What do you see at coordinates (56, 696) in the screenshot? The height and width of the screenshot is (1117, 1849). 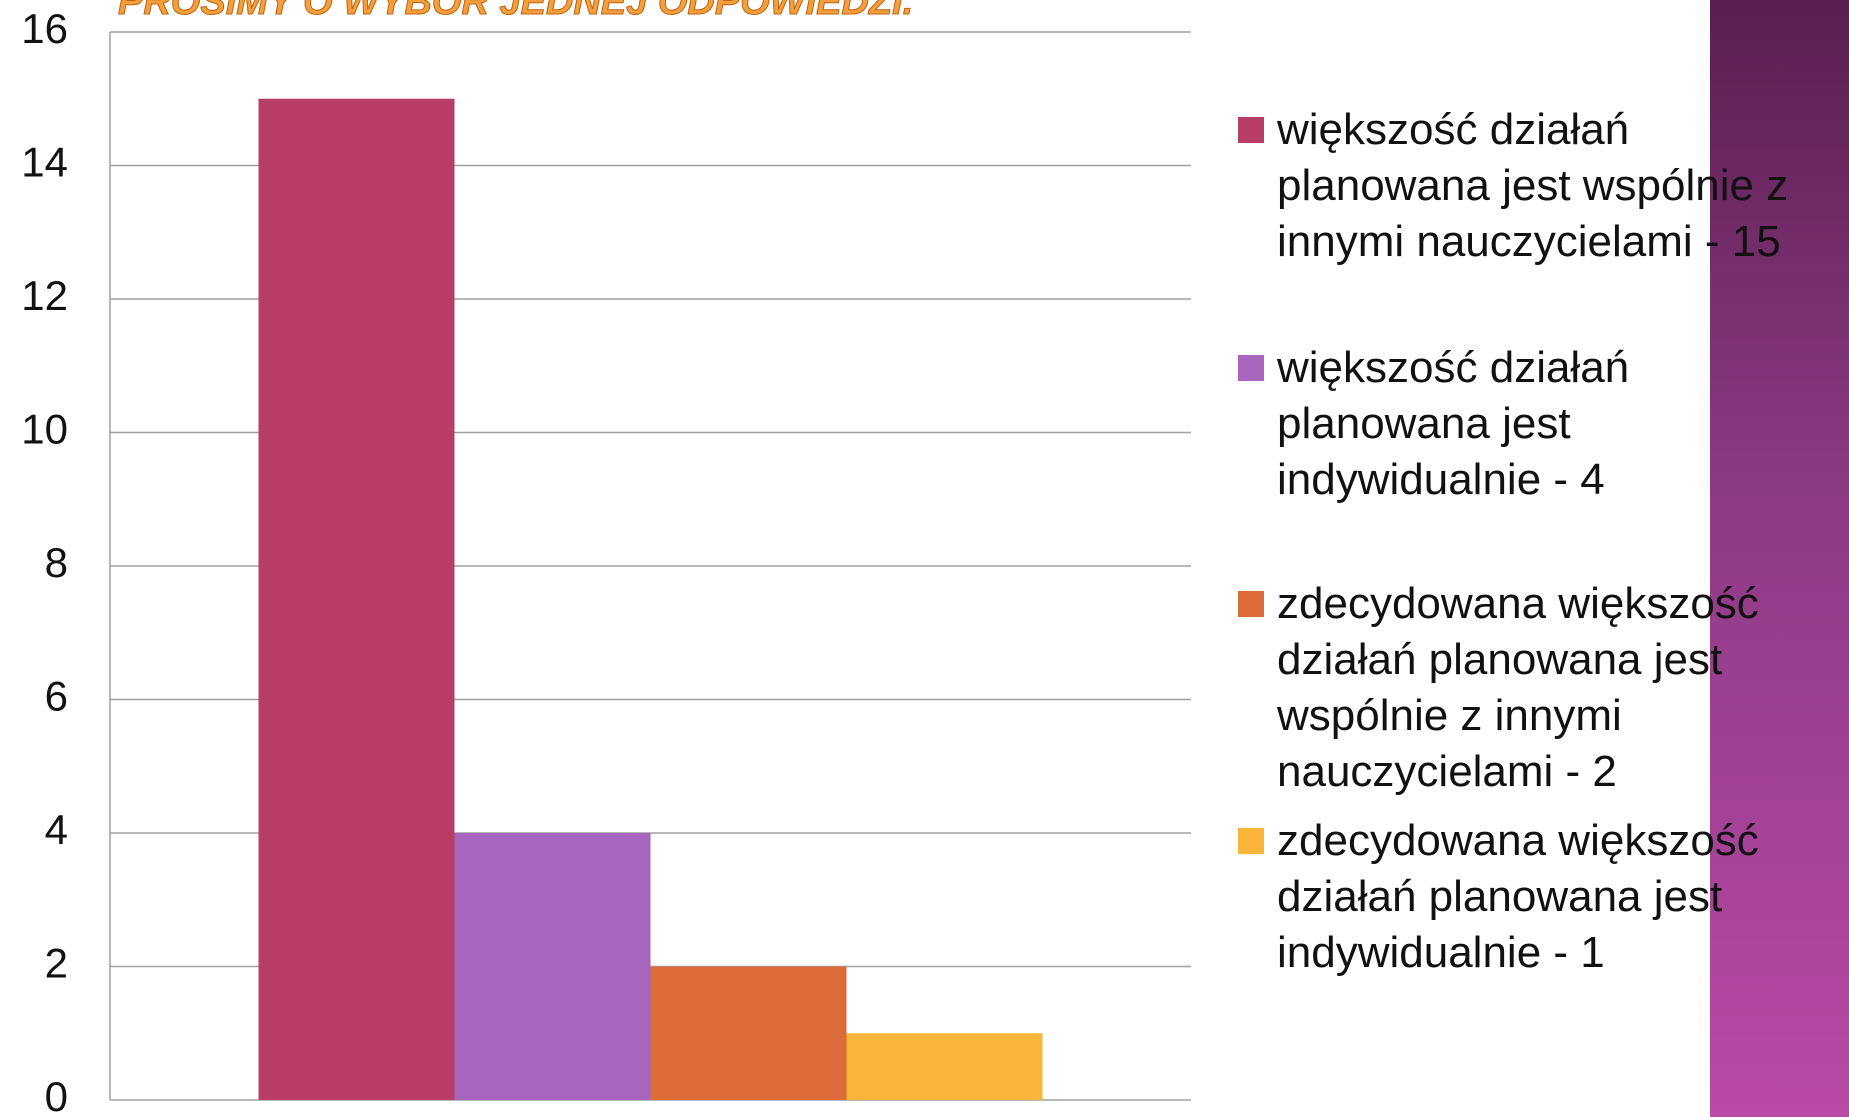 I see `y-tick-label: 6` at bounding box center [56, 696].